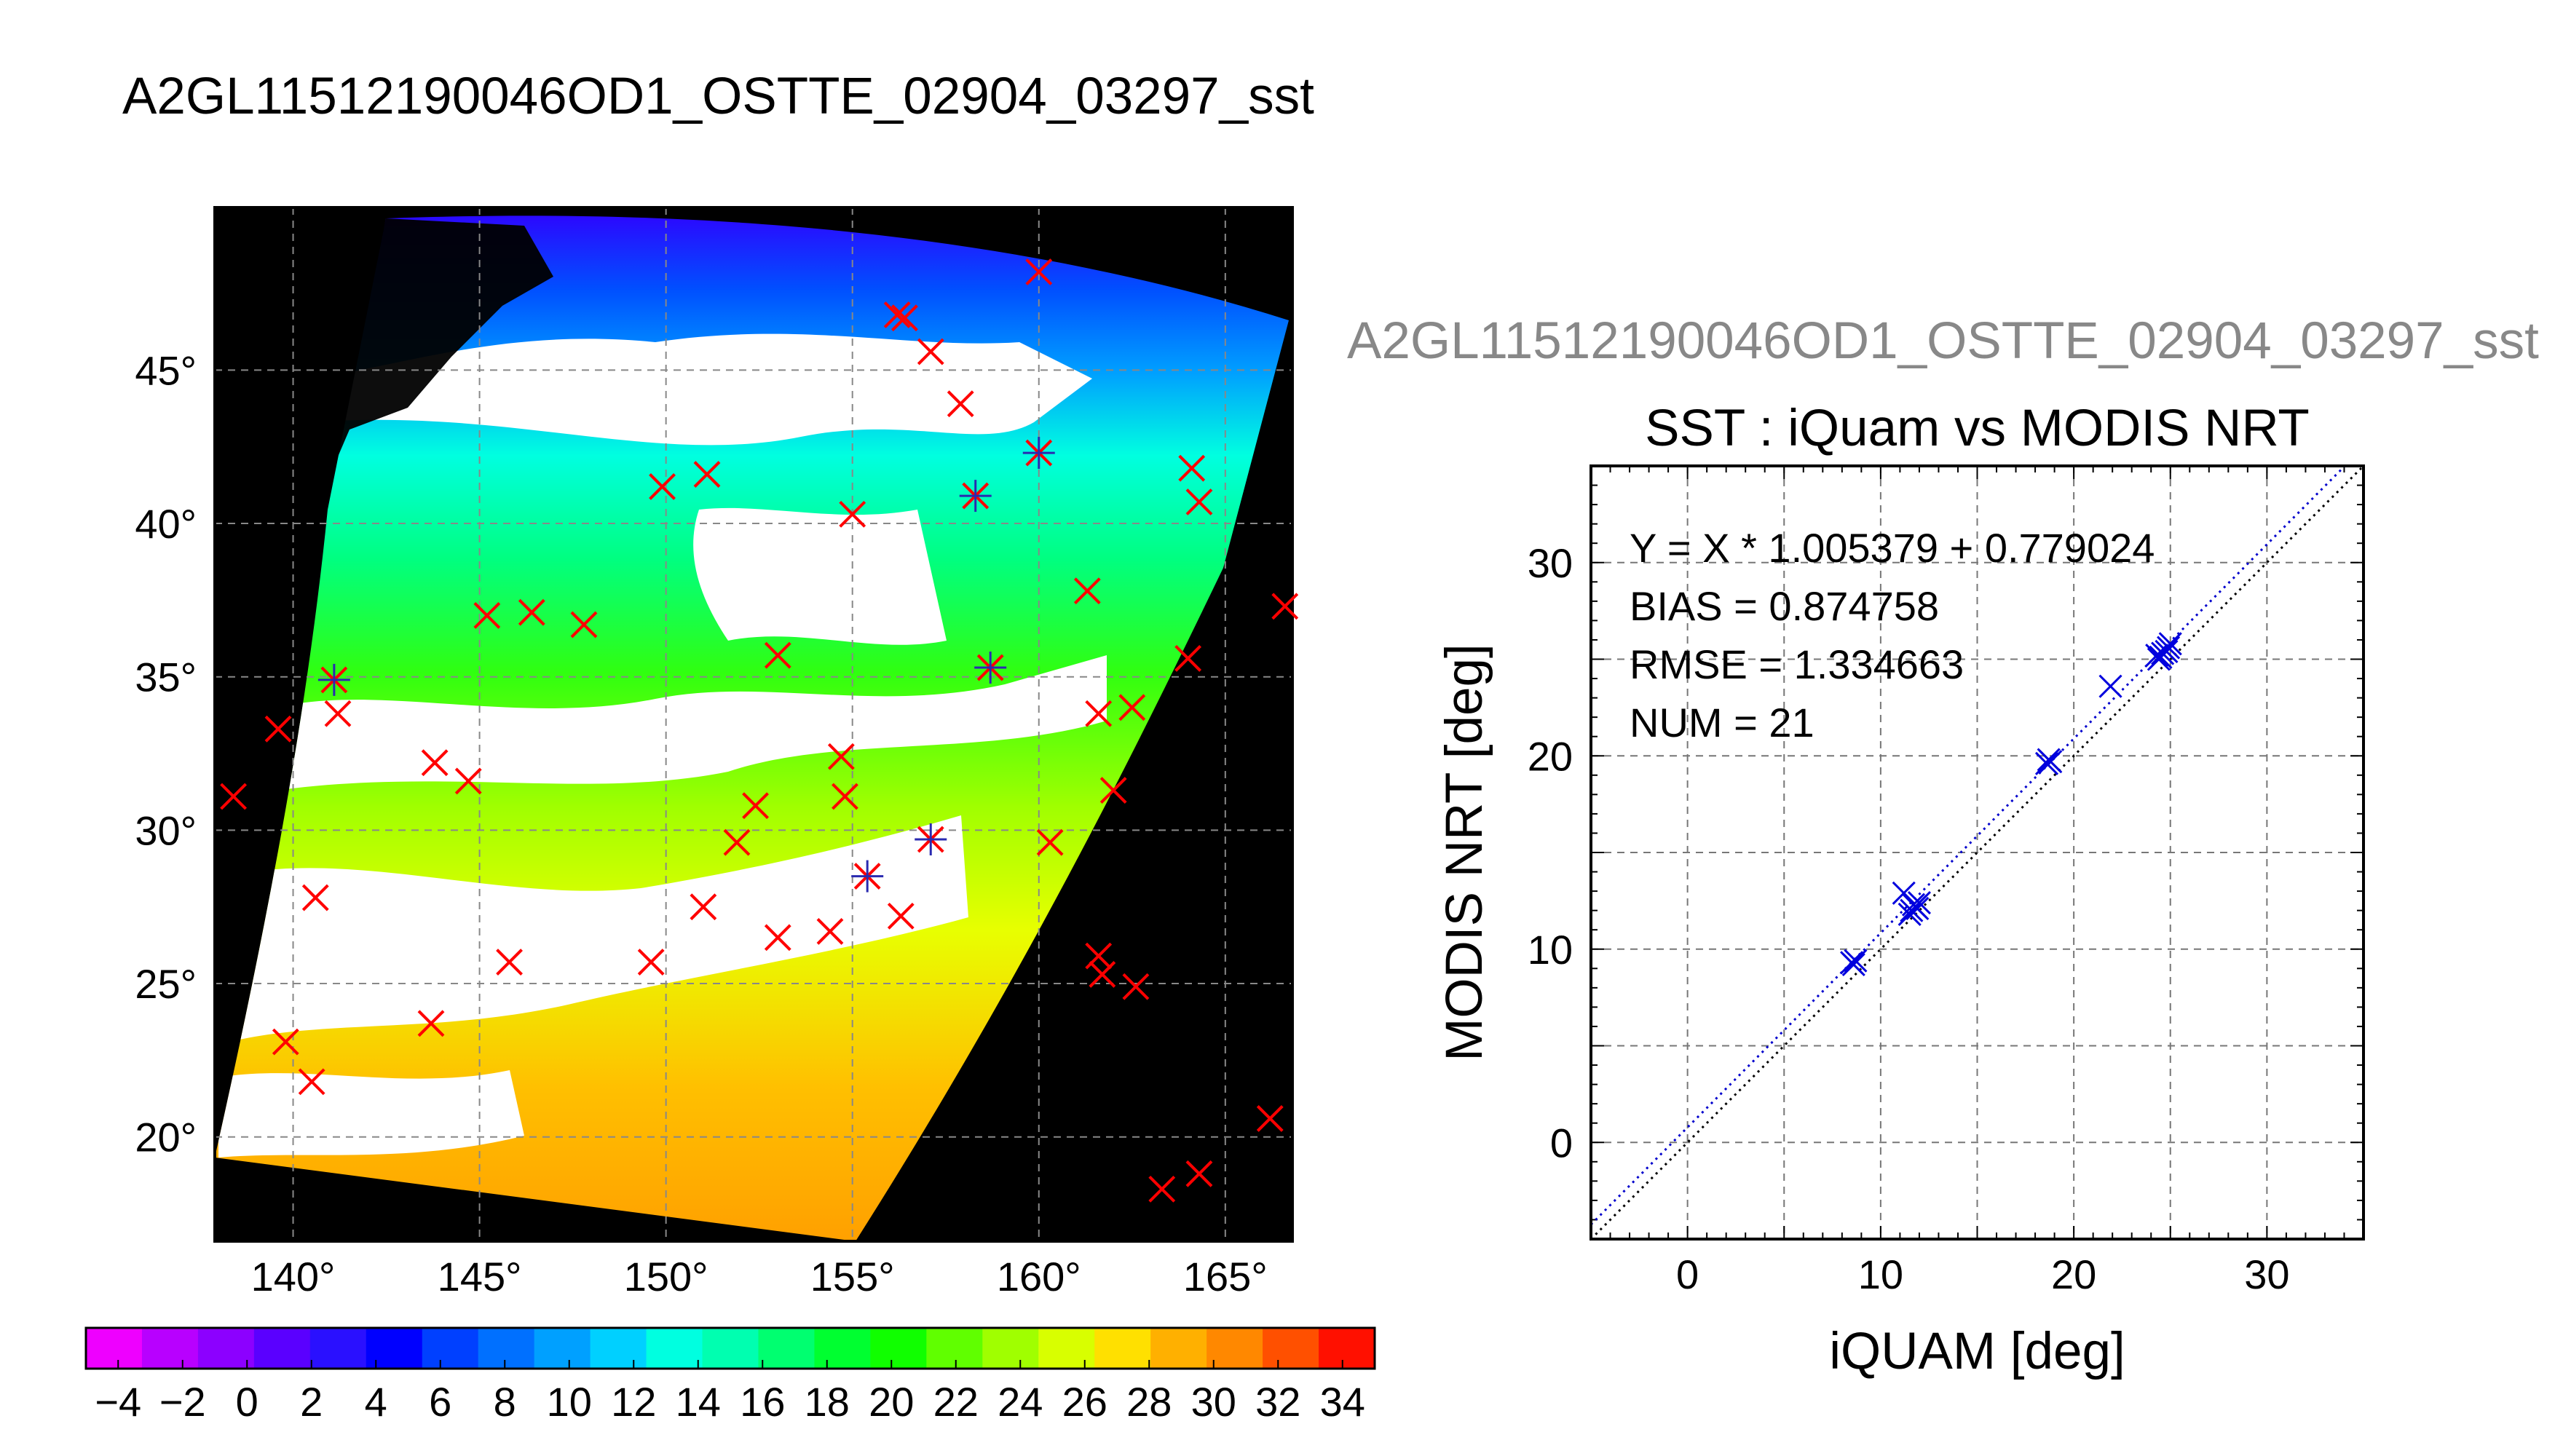 The width and height of the screenshot is (2555, 1456). I want to click on page-title: A2GL11512190046OD1_OSTTE_02904_03297_sst, so click(718, 96).